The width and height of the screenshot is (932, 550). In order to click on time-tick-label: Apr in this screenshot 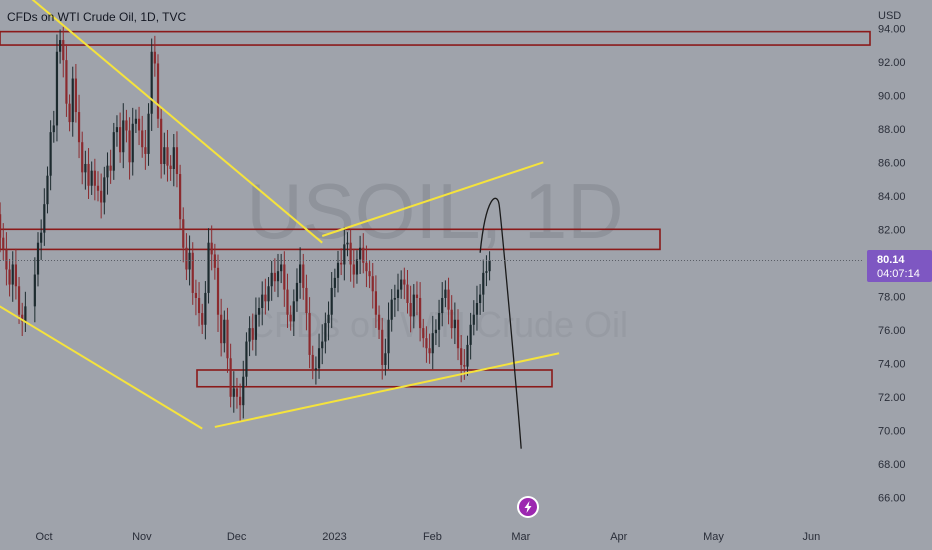, I will do `click(618, 537)`.